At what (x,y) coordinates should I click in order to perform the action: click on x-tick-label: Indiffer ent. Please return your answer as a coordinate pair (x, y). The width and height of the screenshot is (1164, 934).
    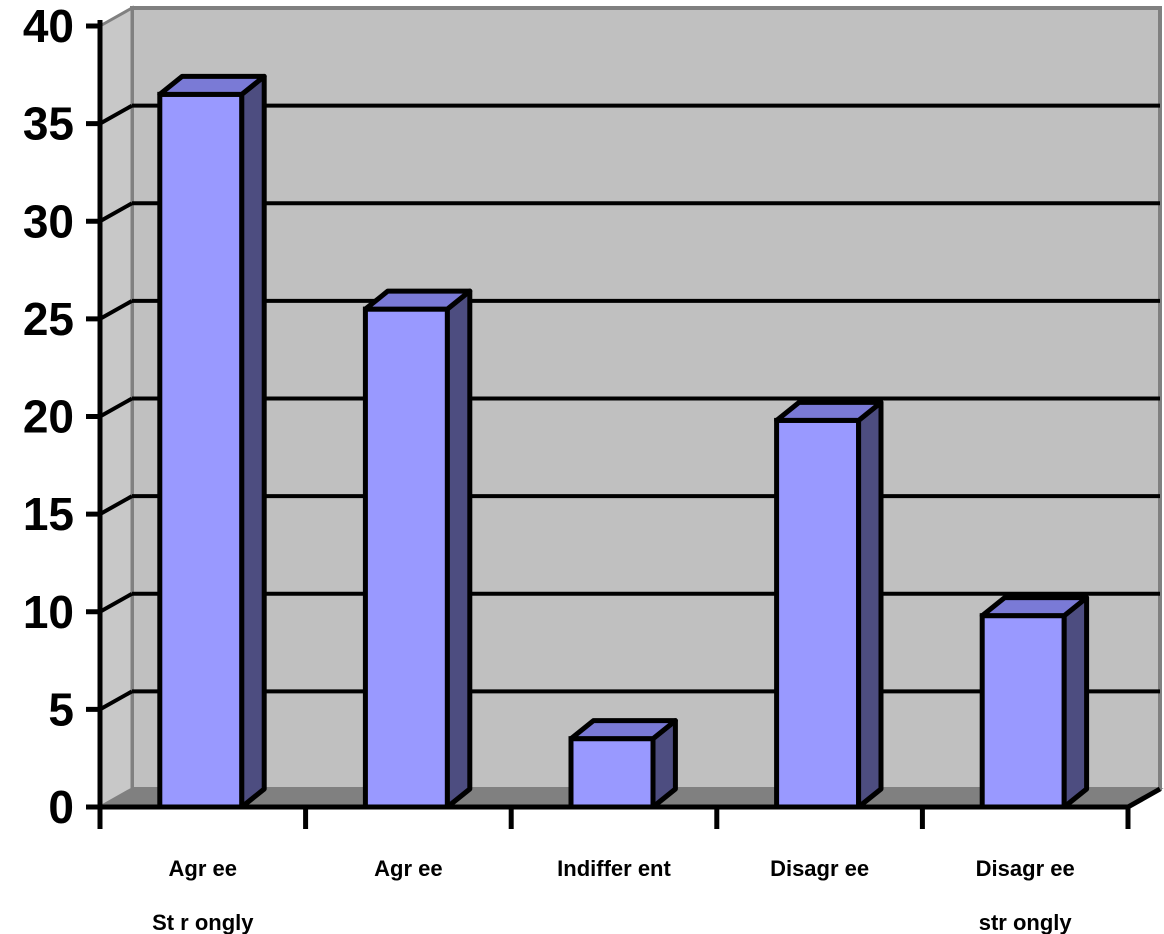
    Looking at the image, I should click on (614, 868).